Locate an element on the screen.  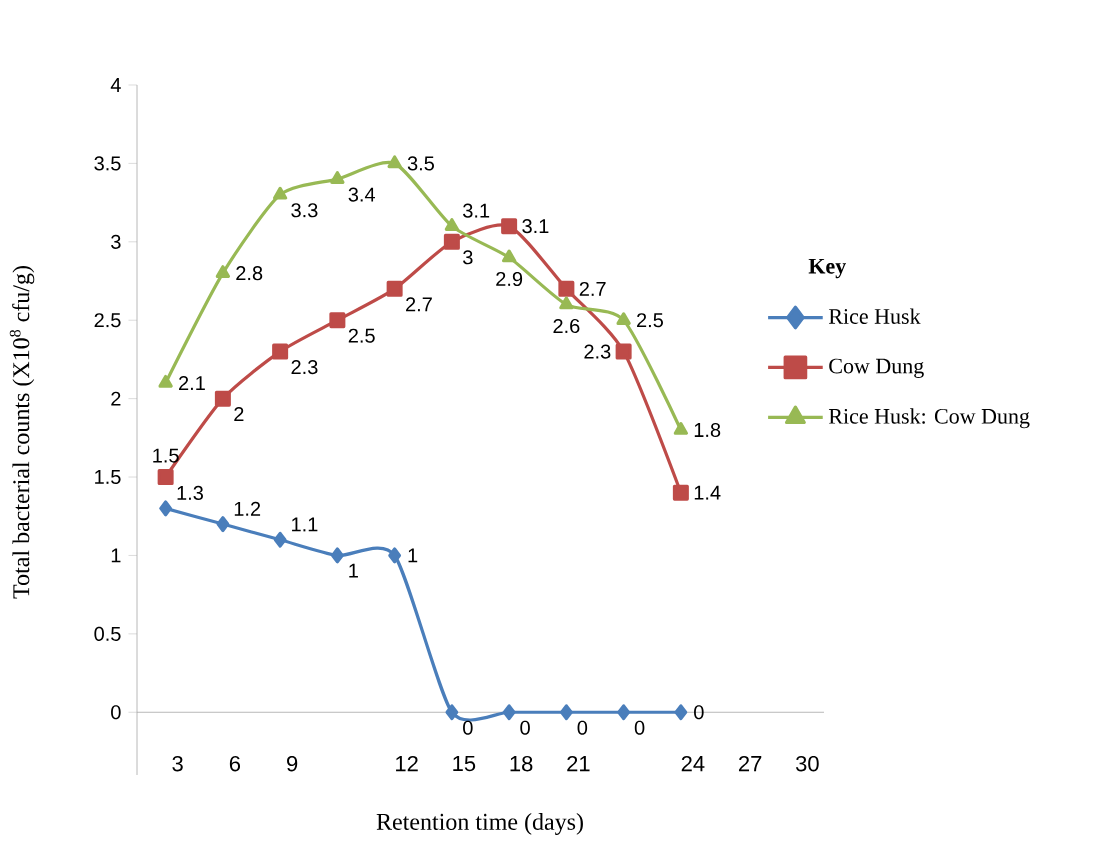
x-tick-label: 24 is located at coordinates (693, 763).